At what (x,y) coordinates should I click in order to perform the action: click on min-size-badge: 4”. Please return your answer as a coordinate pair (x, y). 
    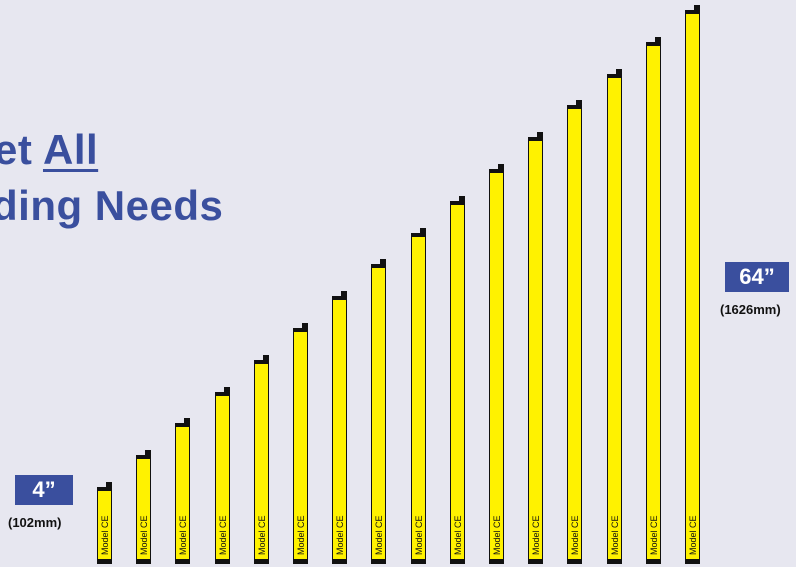
    Looking at the image, I should click on (44, 490).